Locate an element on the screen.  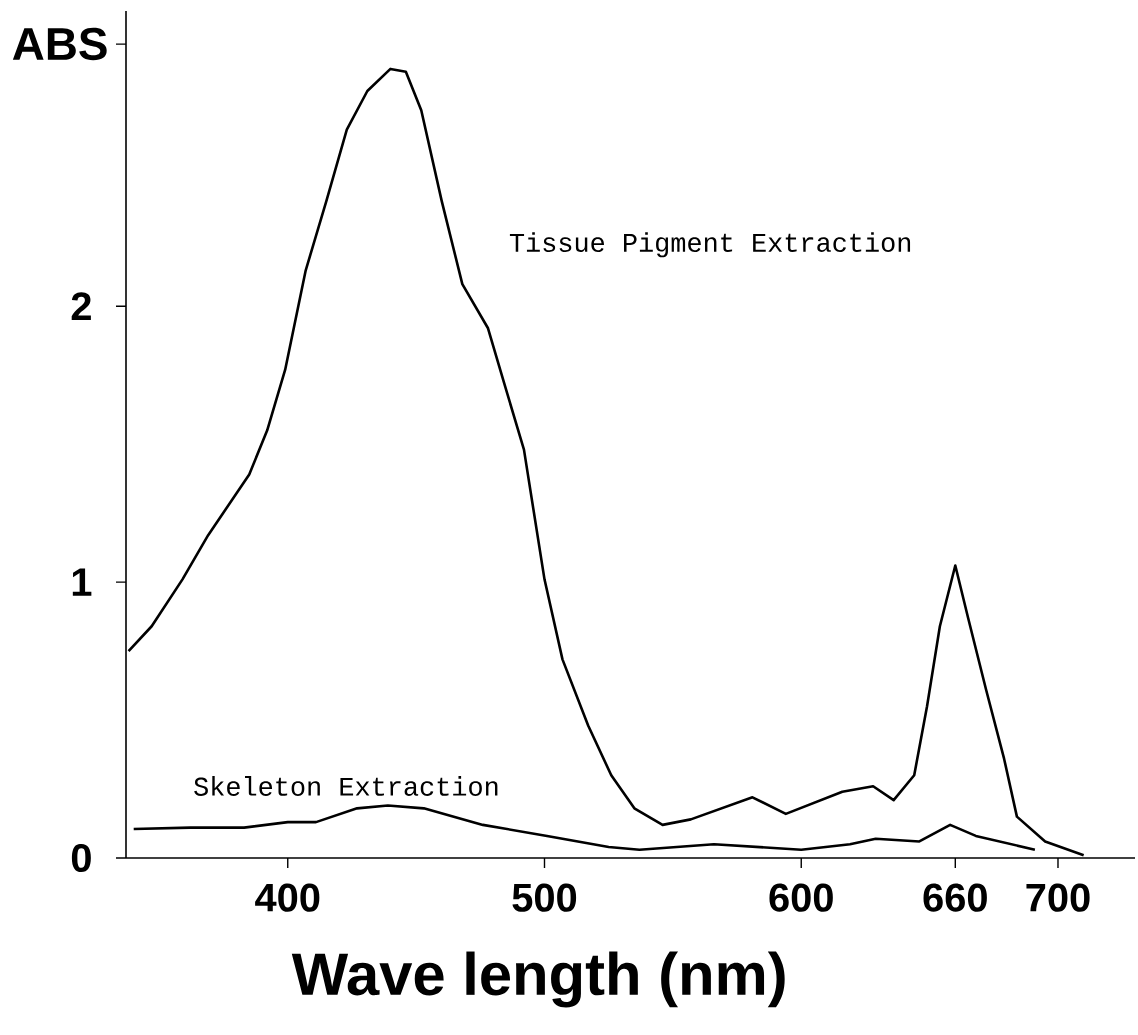
series-label: Tissue Pigment Extraction is located at coordinates (710, 245).